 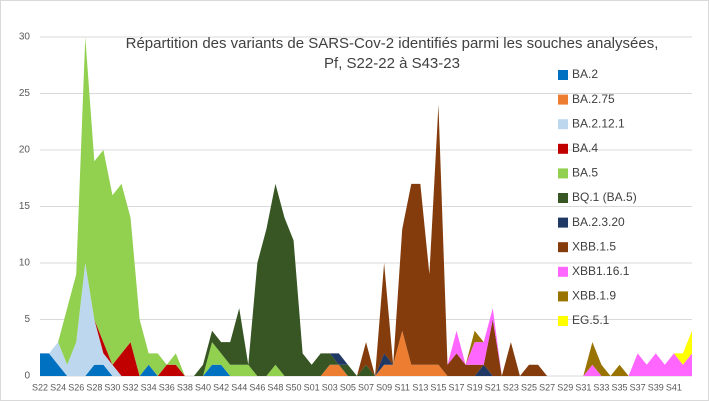 I want to click on x-tick-label: S33, so click(x=601, y=387).